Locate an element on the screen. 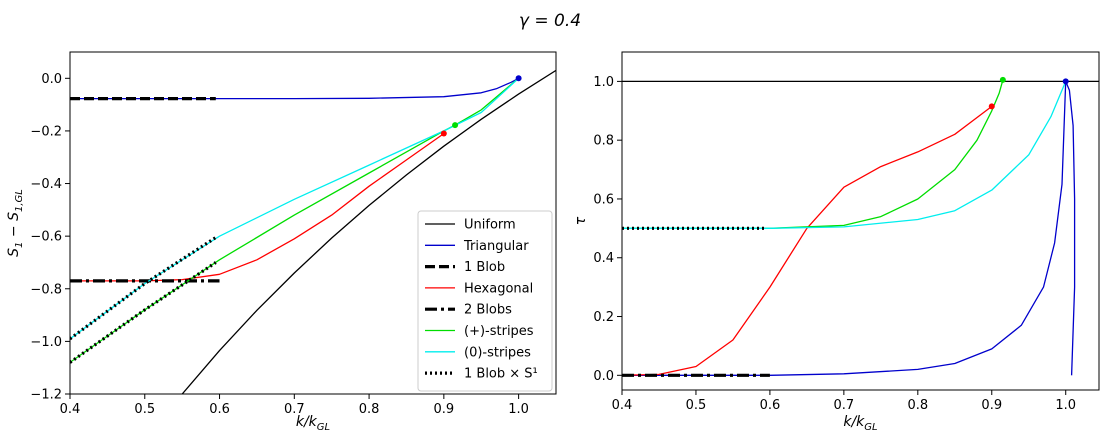 The width and height of the screenshot is (1100, 433). figure-suptitle: γ = 0.4 is located at coordinates (550, 21).